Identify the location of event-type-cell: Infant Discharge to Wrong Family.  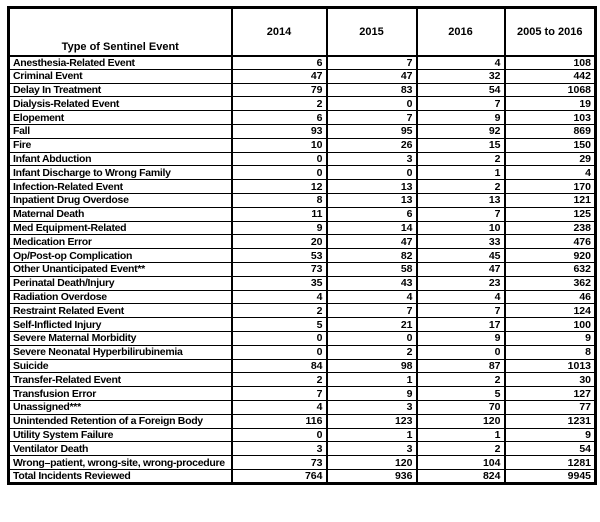
(120, 173).